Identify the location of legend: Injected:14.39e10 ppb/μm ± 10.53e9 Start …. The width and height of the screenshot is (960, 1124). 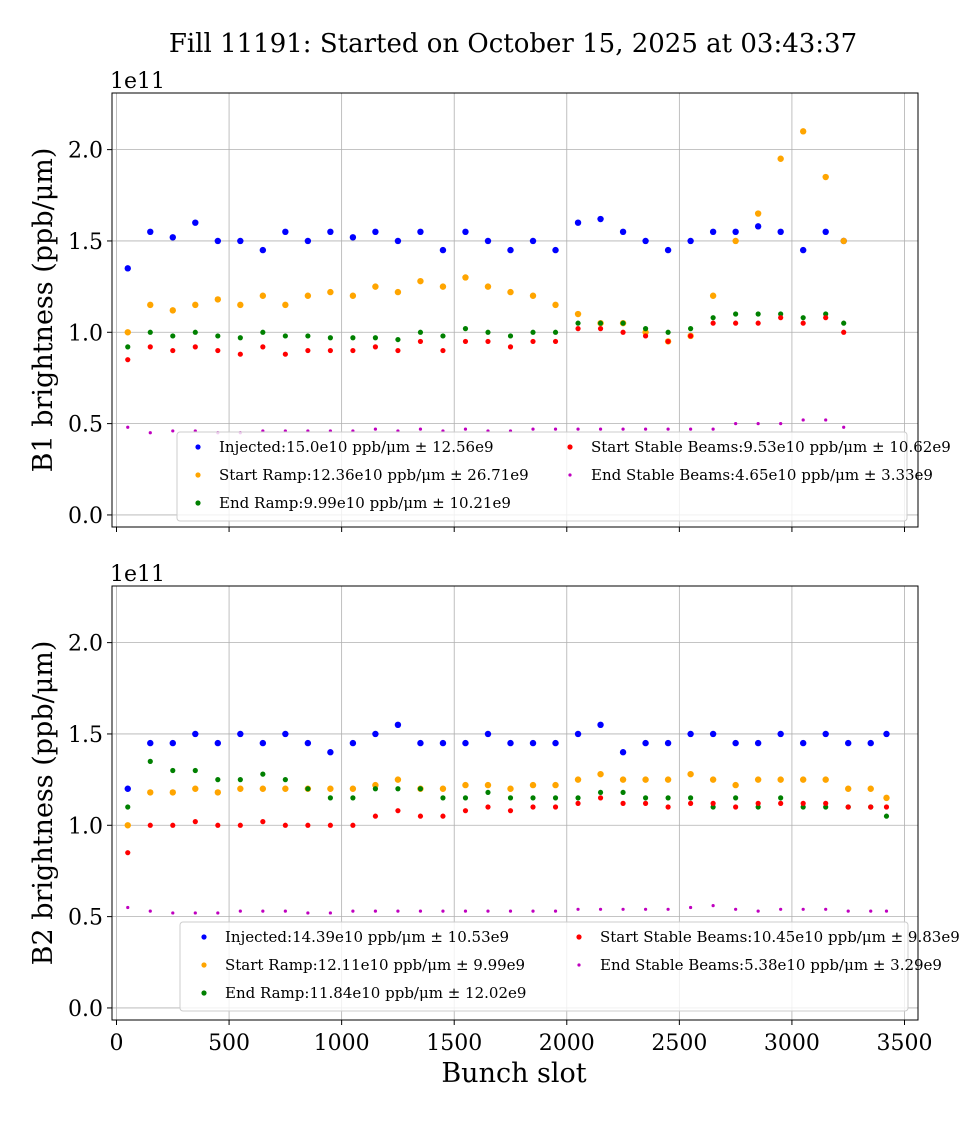
(569, 966).